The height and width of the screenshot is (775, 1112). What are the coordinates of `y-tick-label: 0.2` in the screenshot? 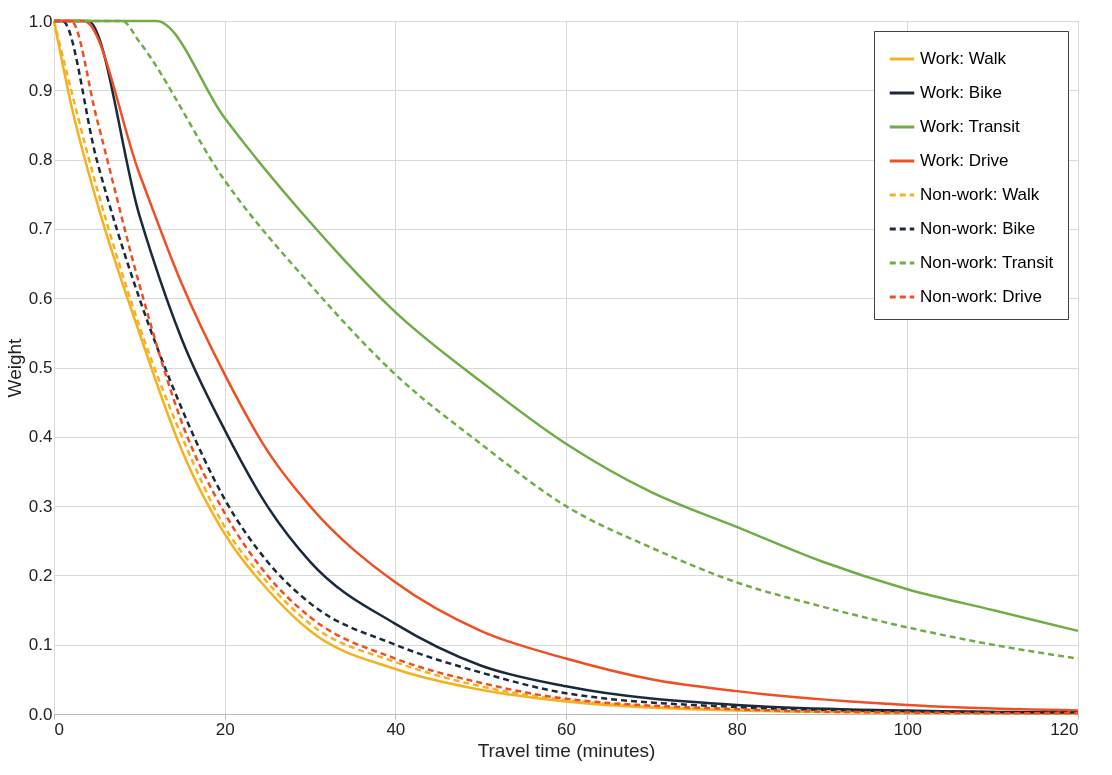 It's located at (40, 575).